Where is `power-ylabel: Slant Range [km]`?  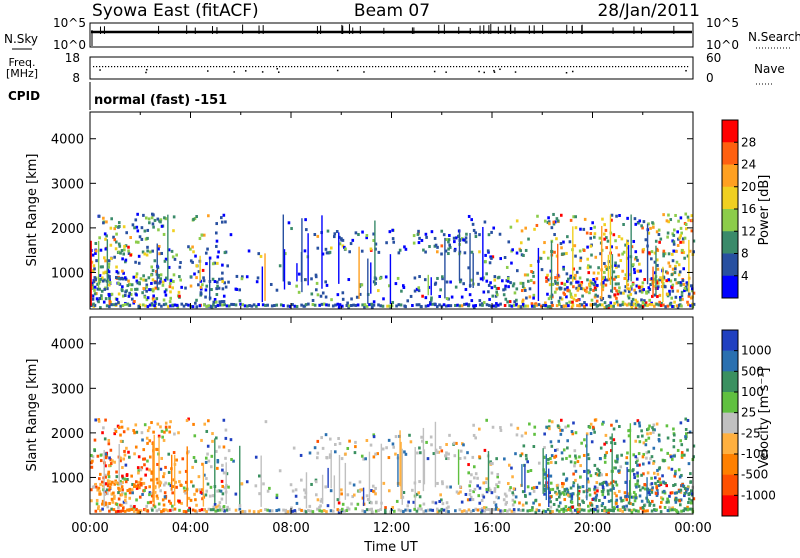 power-ylabel: Slant Range [km] is located at coordinates (32, 210).